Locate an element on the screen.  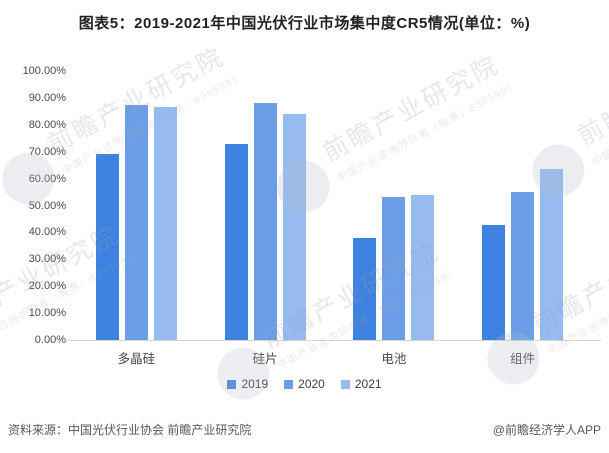
x-axis-label: 组件 is located at coordinates (523, 359).